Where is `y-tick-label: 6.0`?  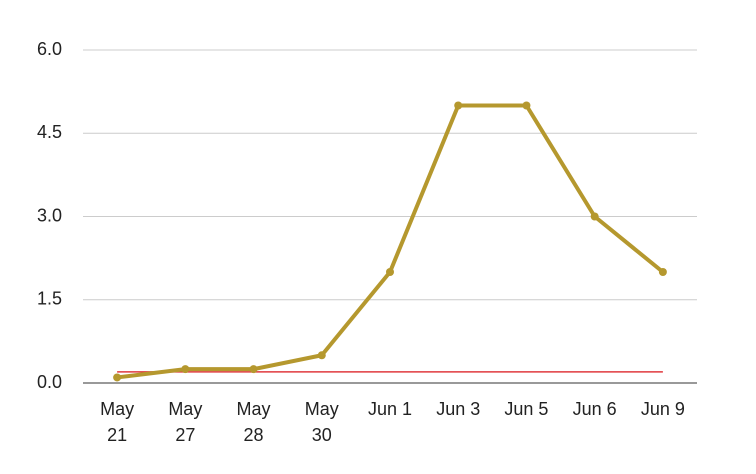 y-tick-label: 6.0 is located at coordinates (49, 49).